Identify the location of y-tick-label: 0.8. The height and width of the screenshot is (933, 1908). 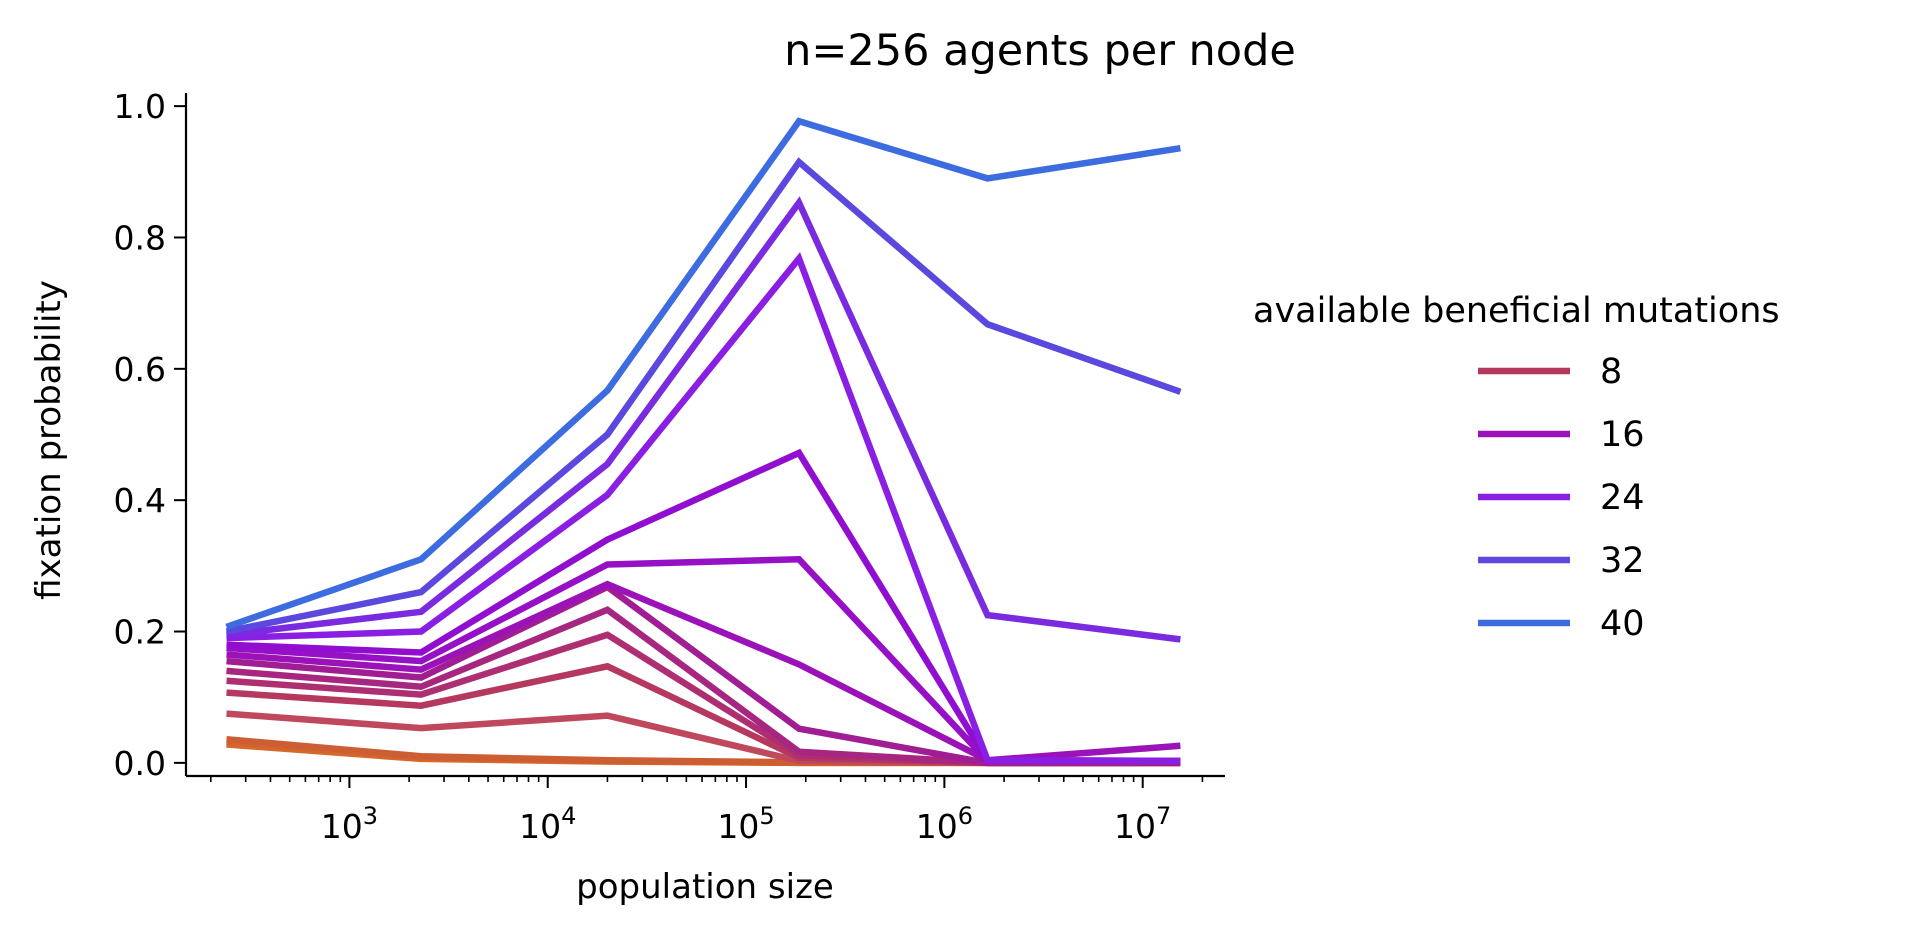
(140, 237).